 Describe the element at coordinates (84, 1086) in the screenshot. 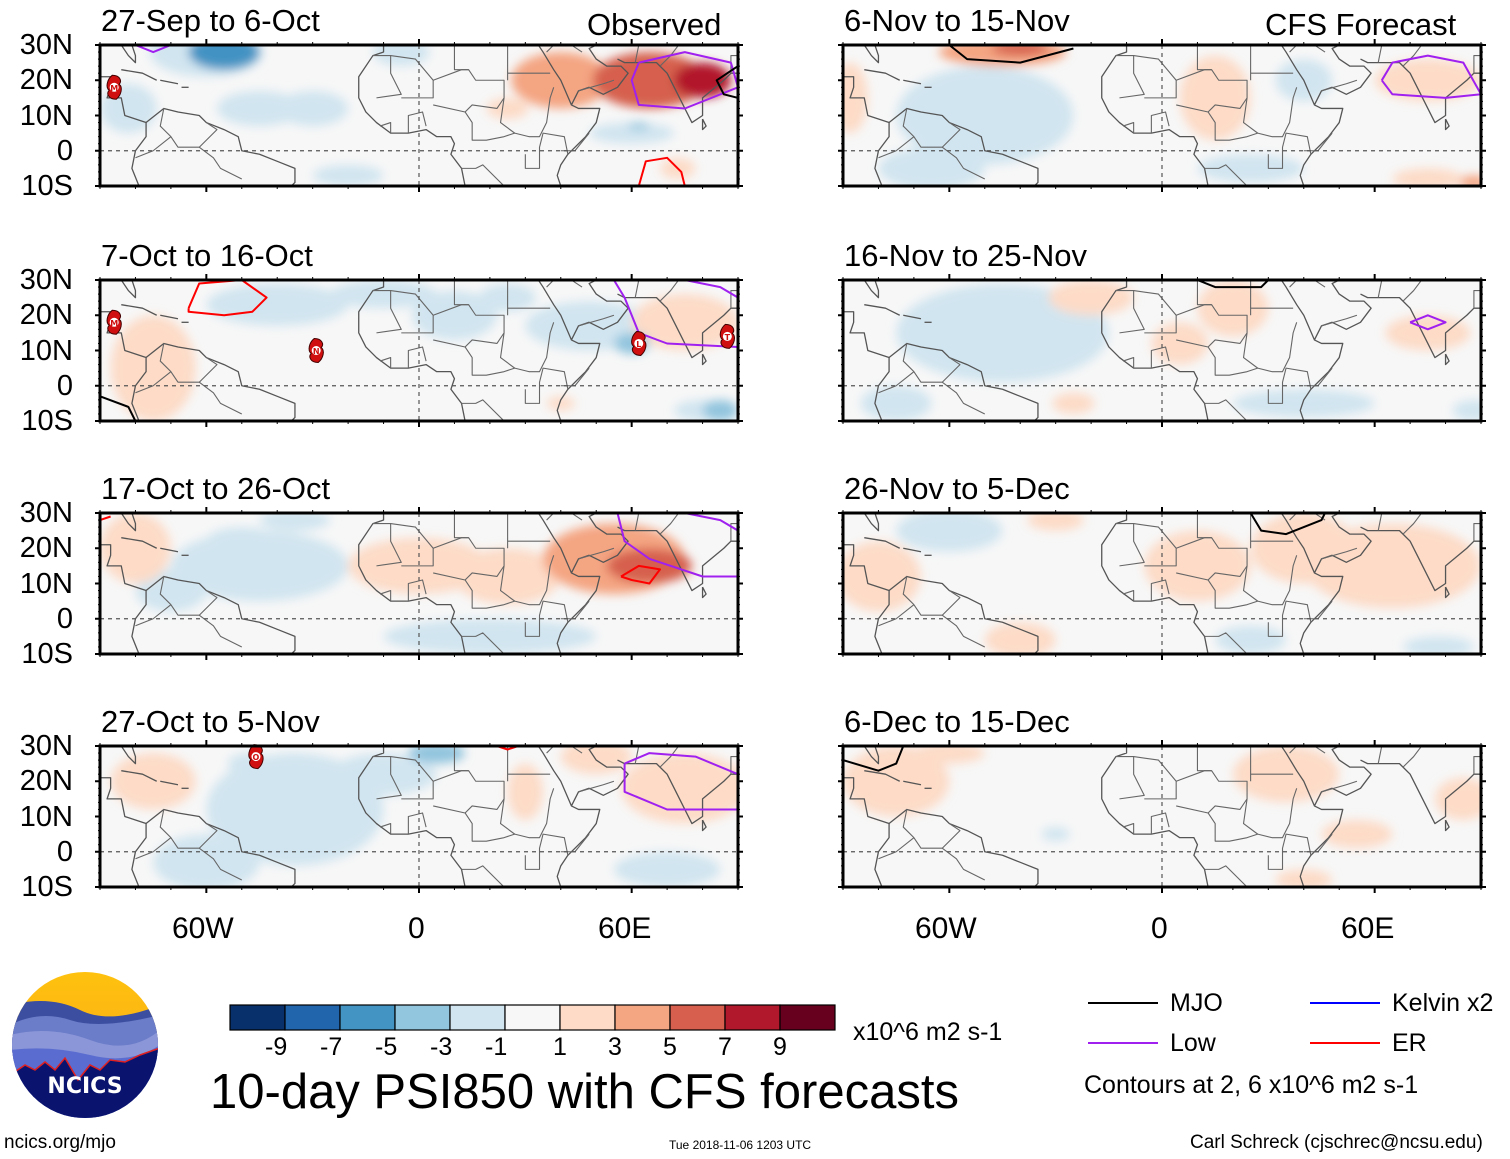

I see `logo-text: NCICS` at that location.